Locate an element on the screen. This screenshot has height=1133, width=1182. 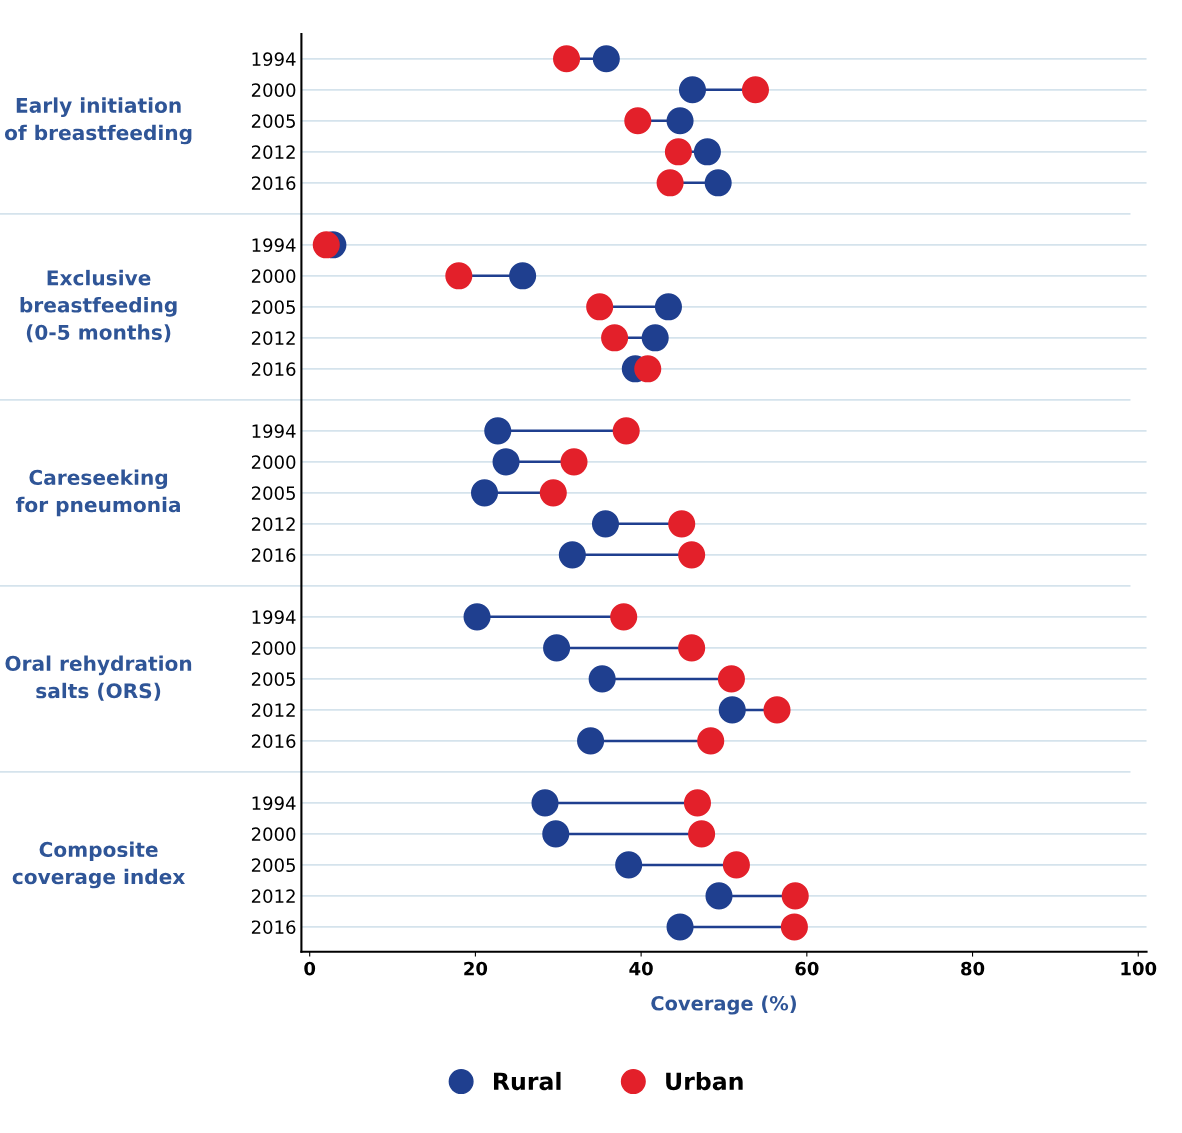
text: Careseeking for pneumonia is located at coordinates (97, 493).